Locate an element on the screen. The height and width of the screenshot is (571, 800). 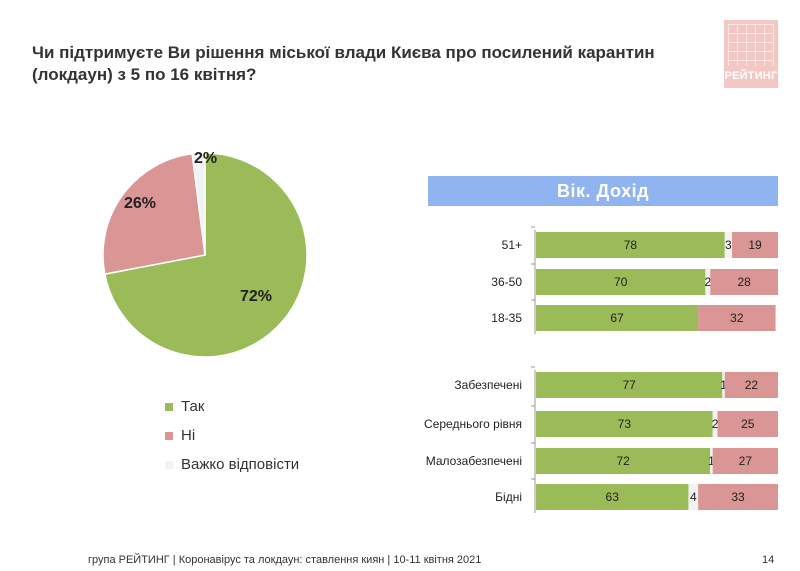
bar-value-label: 63 is located at coordinates (613, 497).